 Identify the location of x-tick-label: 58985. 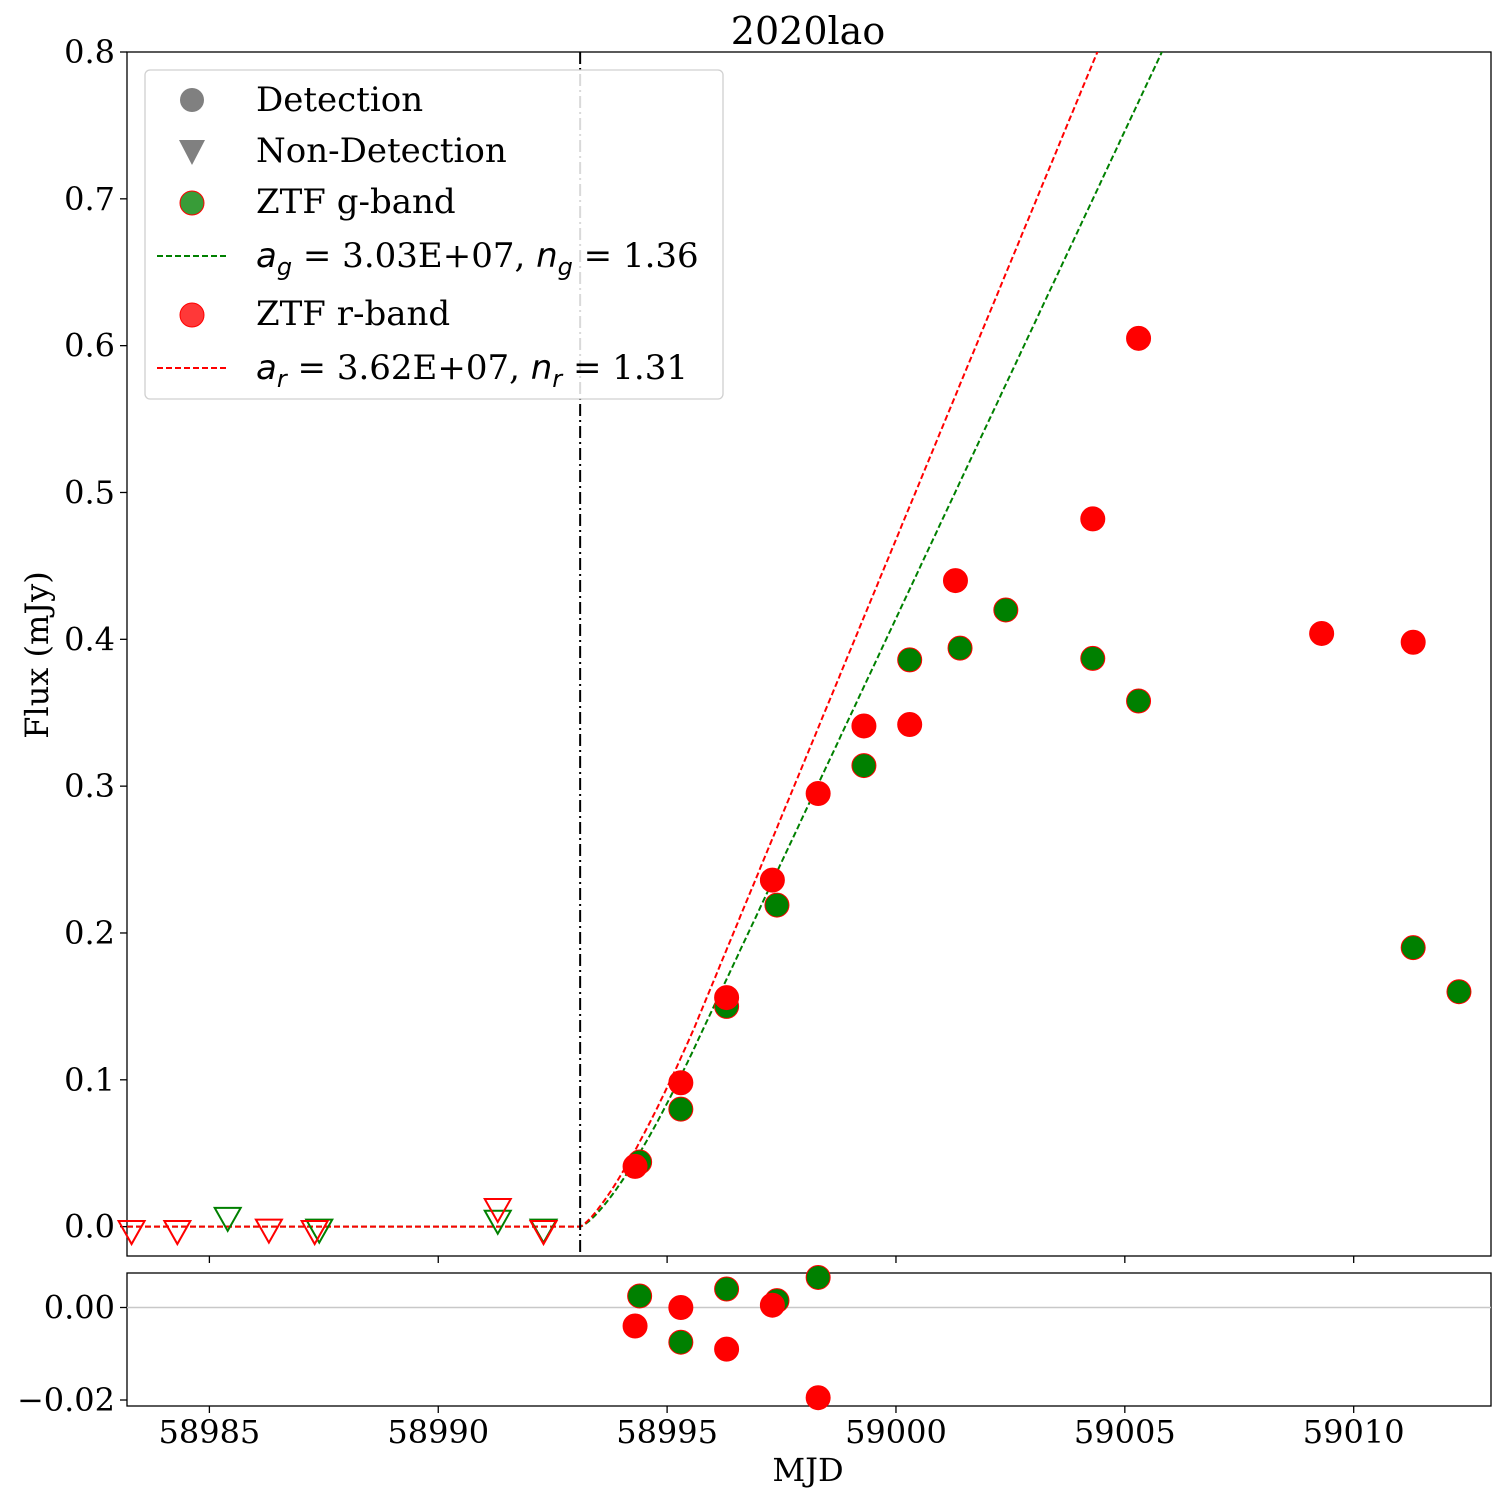
(209, 1432).